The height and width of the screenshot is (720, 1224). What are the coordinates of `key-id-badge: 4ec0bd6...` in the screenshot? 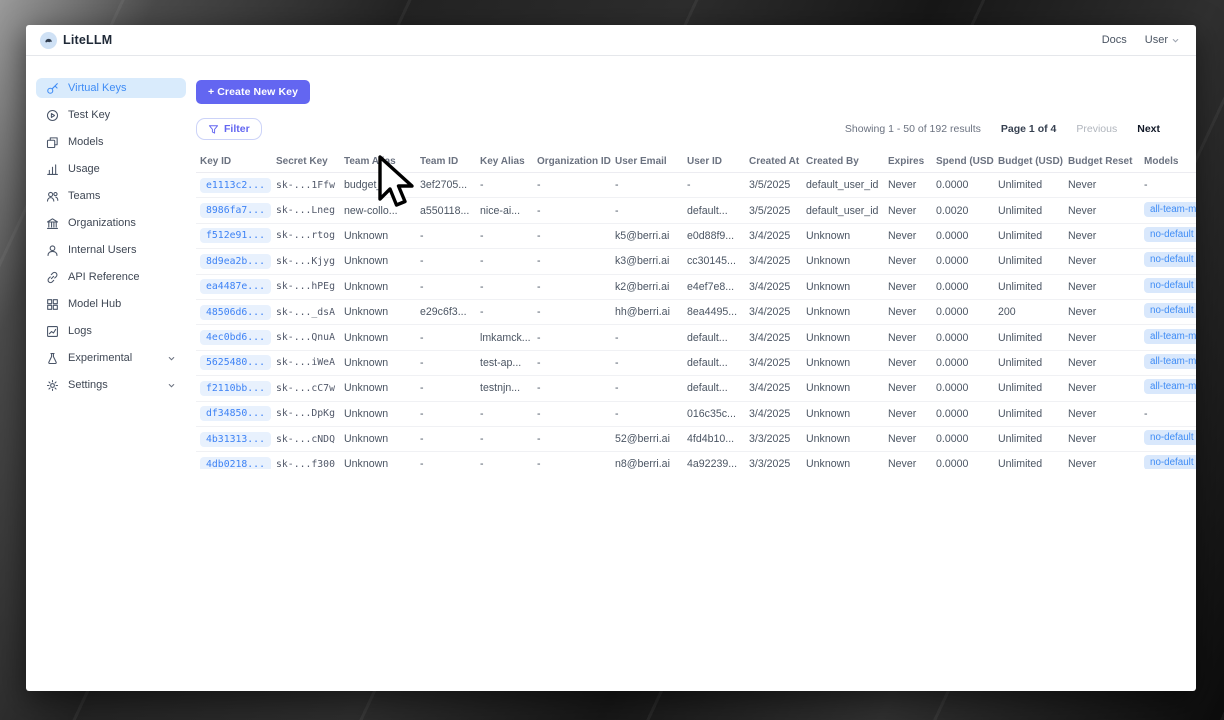 It's located at (235, 338).